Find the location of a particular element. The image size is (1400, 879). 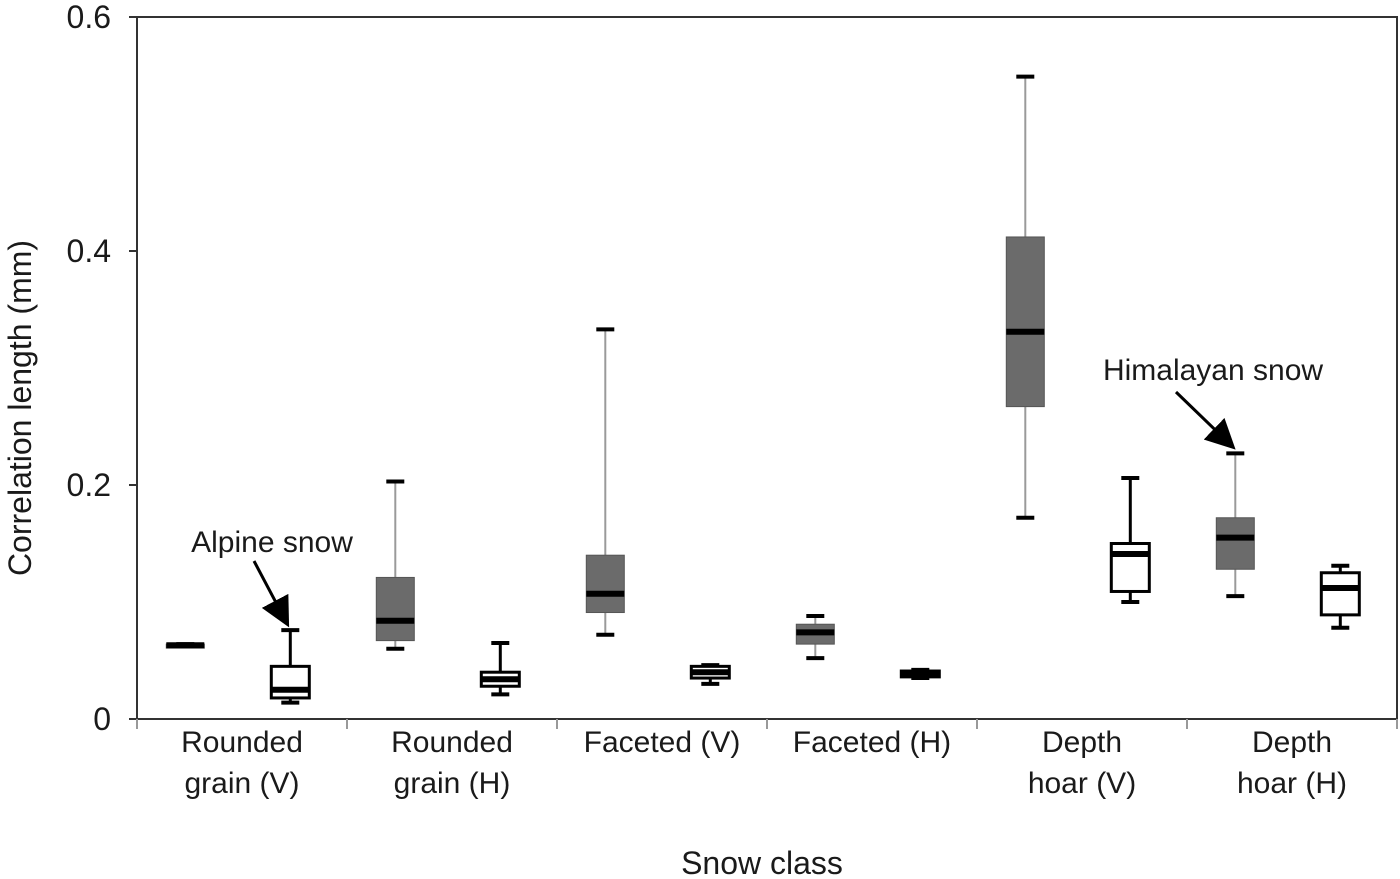

category-label: grain (V) is located at coordinates (241, 783).